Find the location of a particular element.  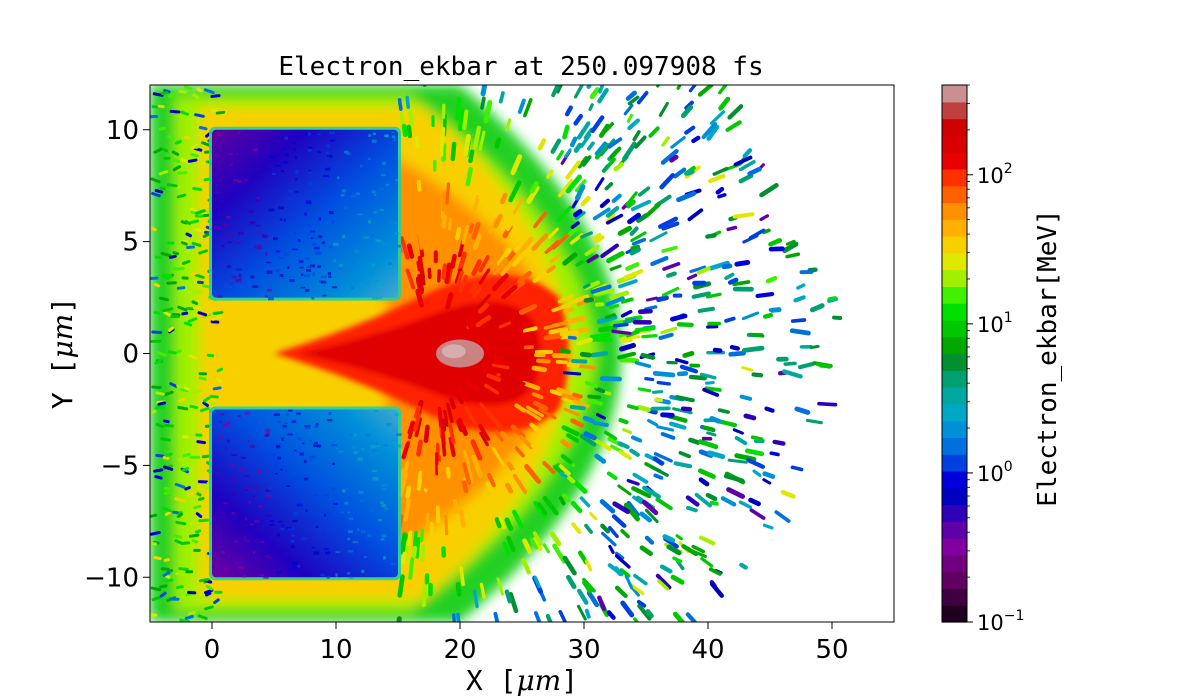

y-axis-label: Y [μm] is located at coordinates (62, 353).